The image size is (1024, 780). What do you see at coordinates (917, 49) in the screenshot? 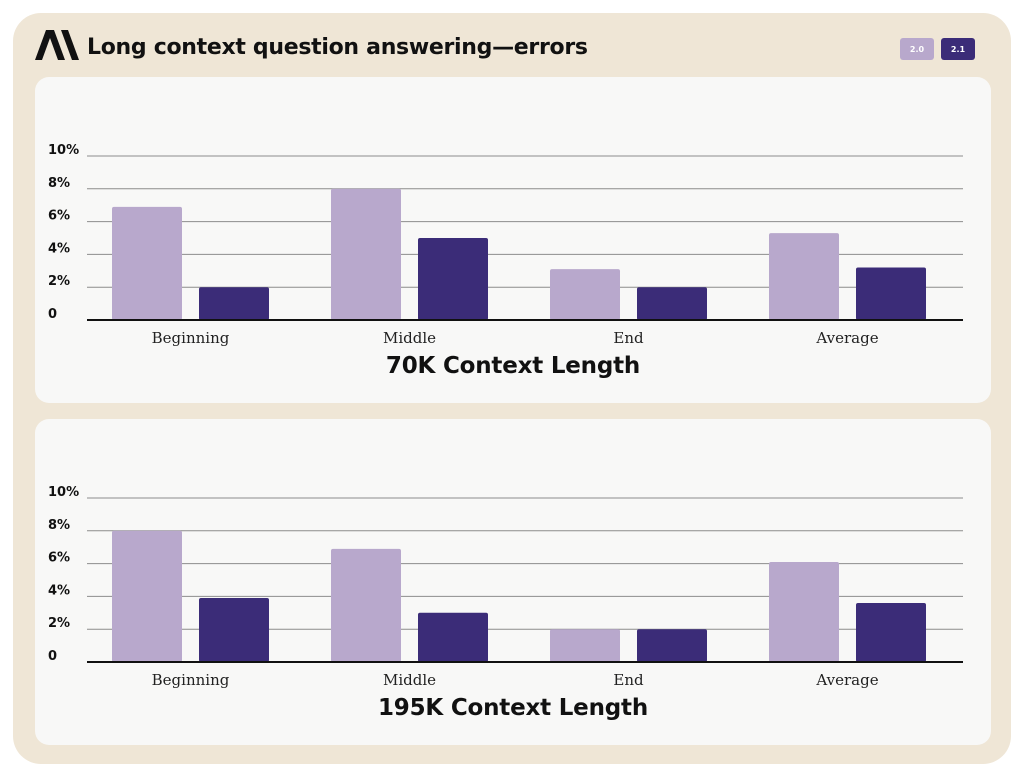
I see `legend-item-2-0: 2.0` at bounding box center [917, 49].